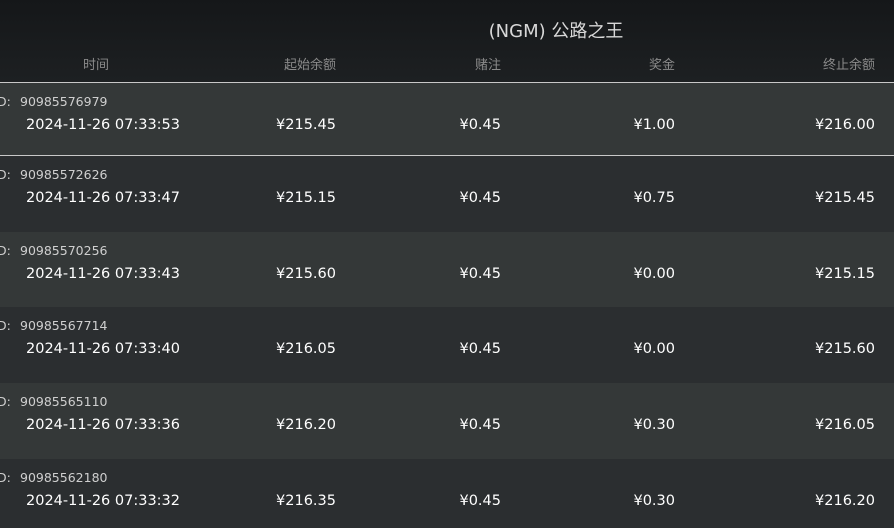 This screenshot has width=894, height=528. I want to click on cell: ¥1.00, so click(654, 125).